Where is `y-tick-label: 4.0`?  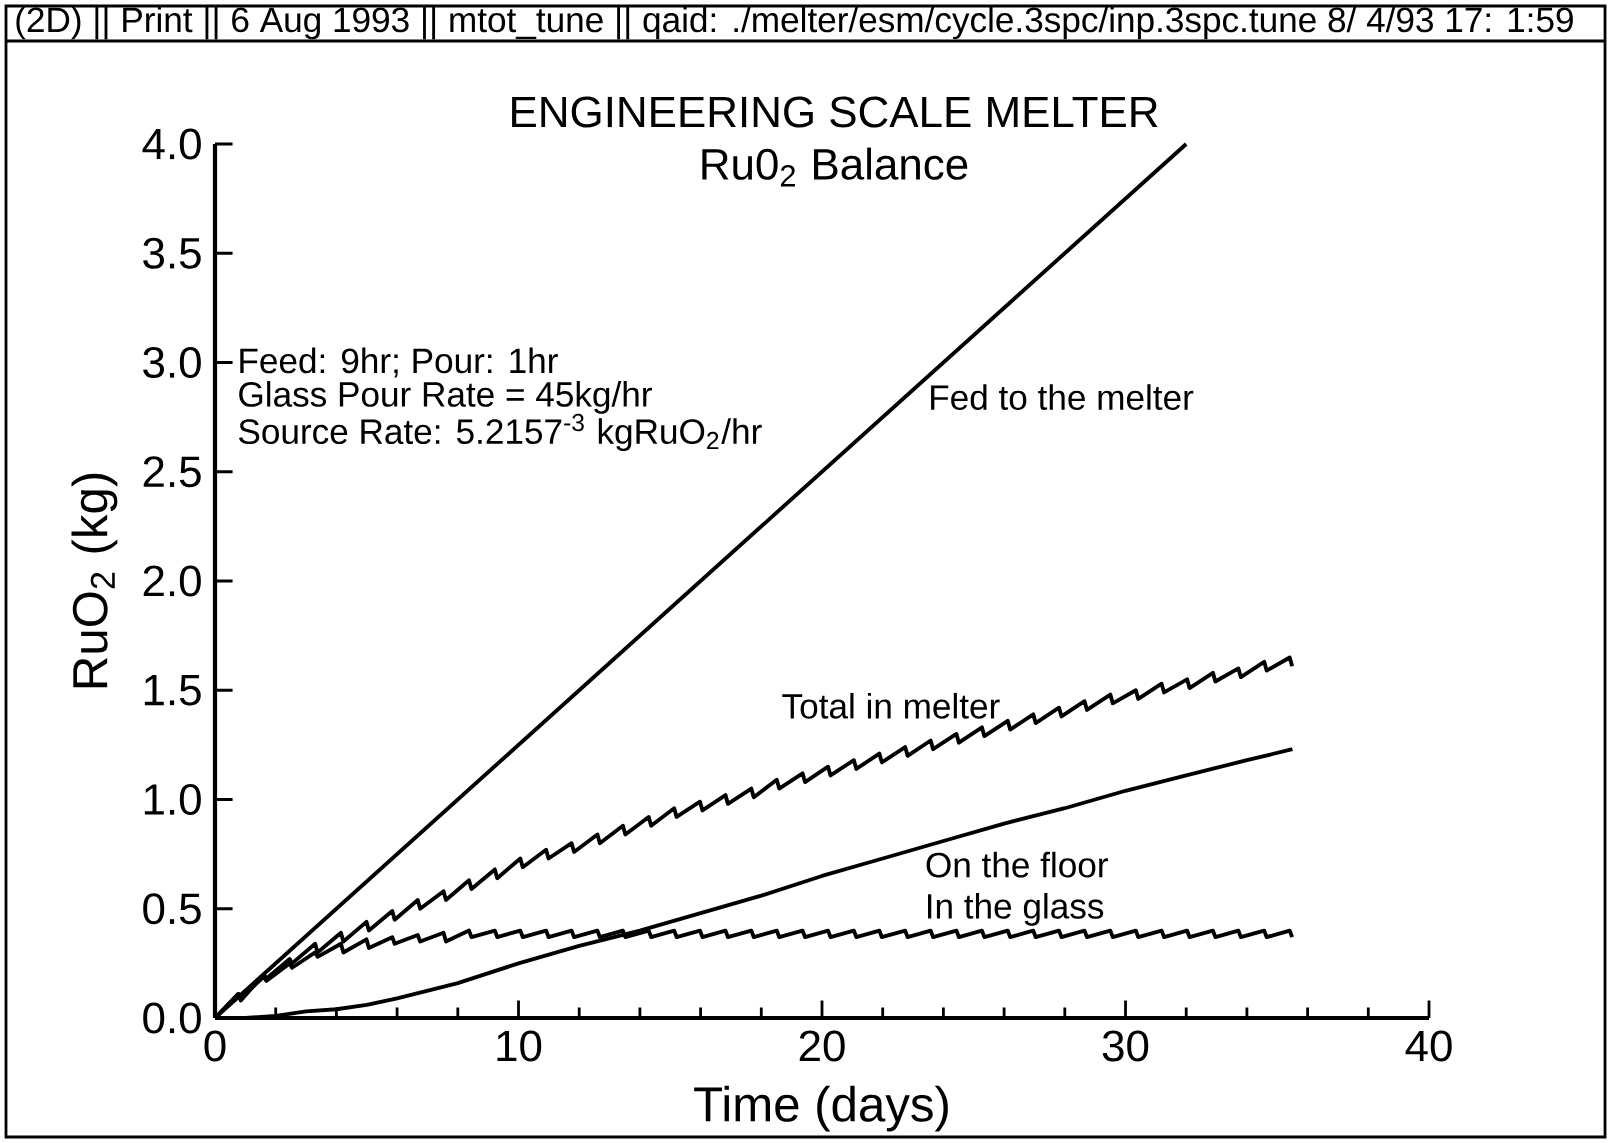
y-tick-label: 4.0 is located at coordinates (171, 144).